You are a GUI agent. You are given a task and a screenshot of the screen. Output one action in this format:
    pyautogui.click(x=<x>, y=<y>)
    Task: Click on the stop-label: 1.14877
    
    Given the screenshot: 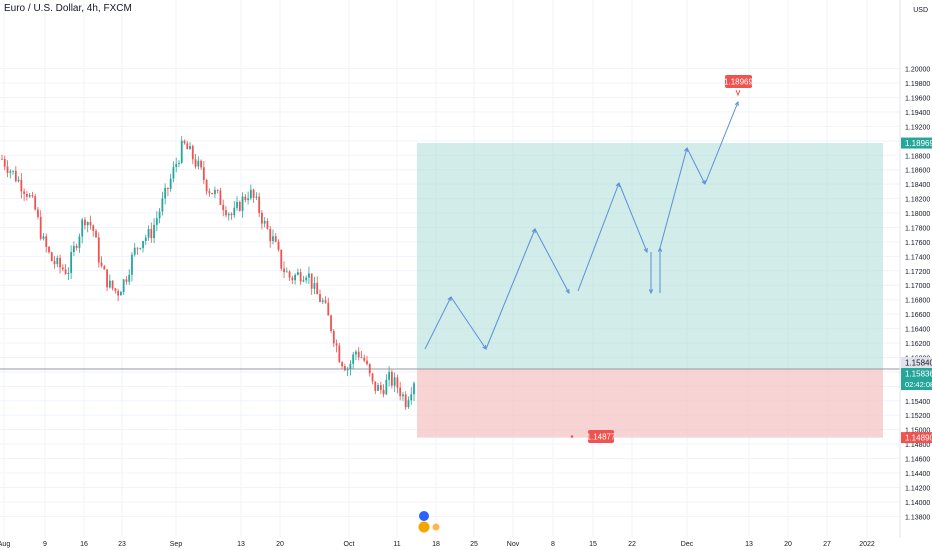 What is the action you would take?
    pyautogui.click(x=593, y=436)
    